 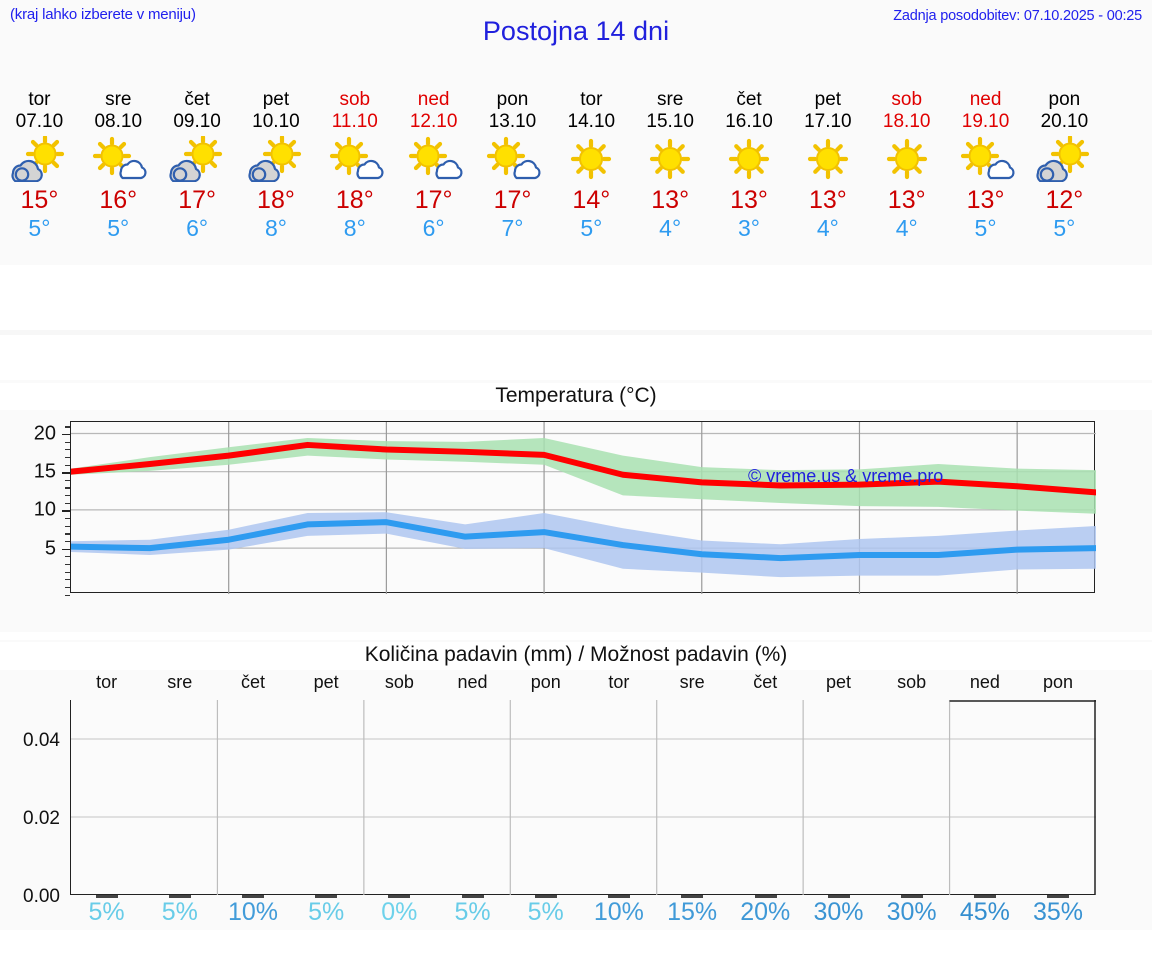 What do you see at coordinates (1064, 99) in the screenshot?
I see `day-name: pon` at bounding box center [1064, 99].